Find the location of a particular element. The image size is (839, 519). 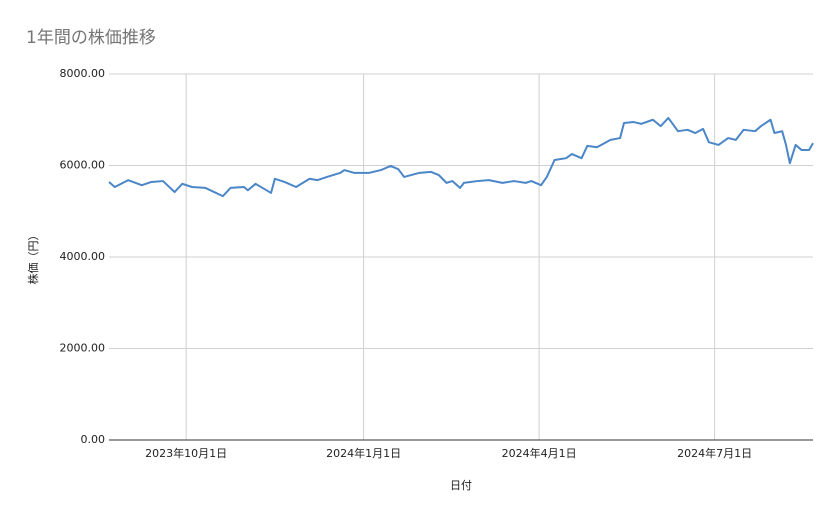

x-tick-label: 2024年7月1日 is located at coordinates (714, 453).